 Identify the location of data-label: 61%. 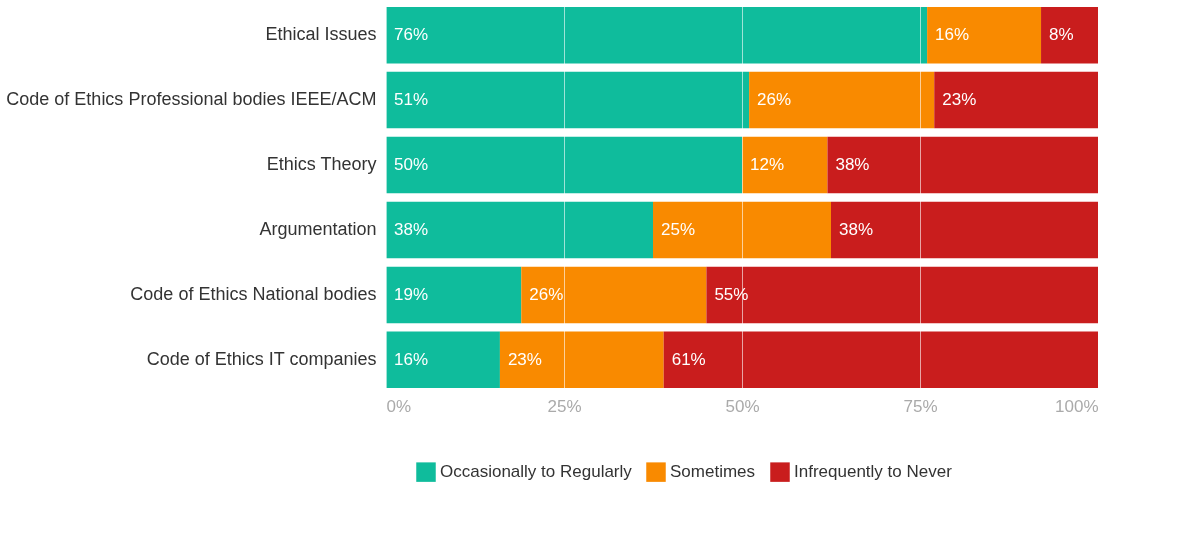
(688, 359).